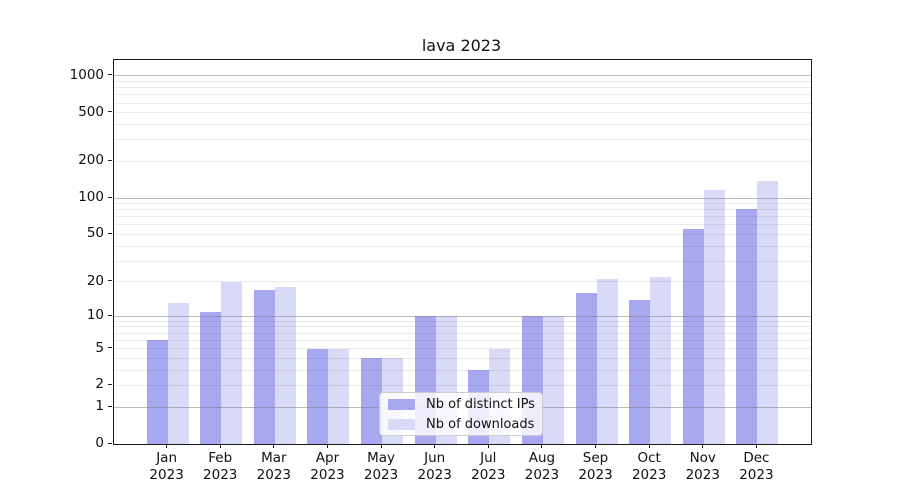  I want to click on y-axis-tick-label: 20, so click(95, 280).